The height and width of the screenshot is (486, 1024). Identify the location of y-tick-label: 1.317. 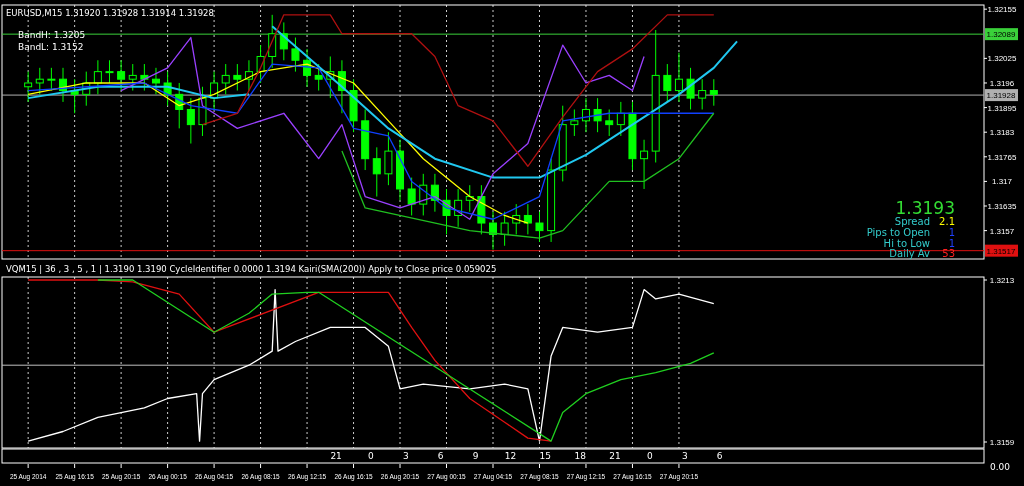
(1002, 182).